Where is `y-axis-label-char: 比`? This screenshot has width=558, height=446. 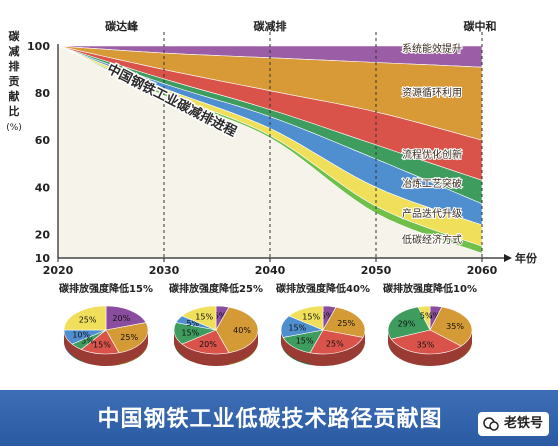 y-axis-label-char: 比 is located at coordinates (14, 111).